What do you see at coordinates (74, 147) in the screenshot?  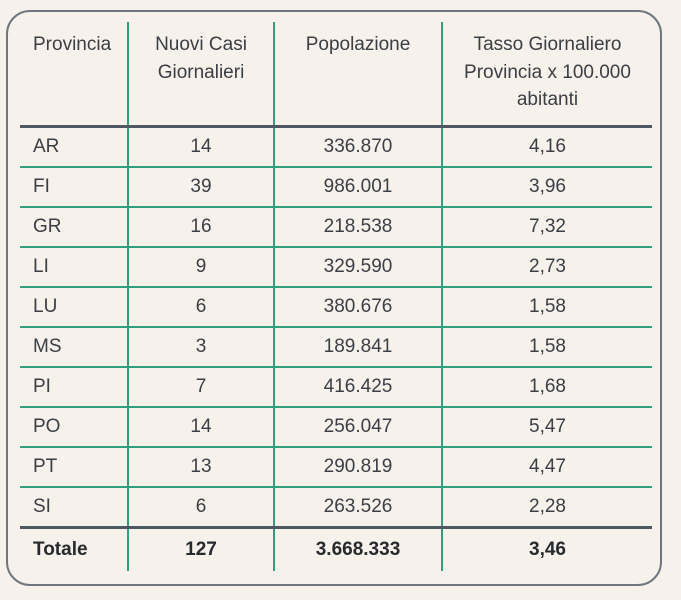 I see `cell-provincia: AR` at bounding box center [74, 147].